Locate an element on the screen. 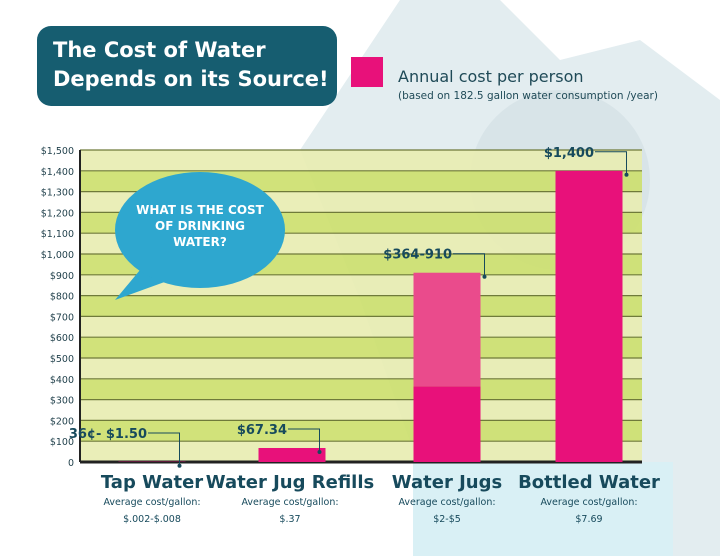 This screenshot has width=720, height=556. category-name: Water Jug Refills is located at coordinates (290, 482).